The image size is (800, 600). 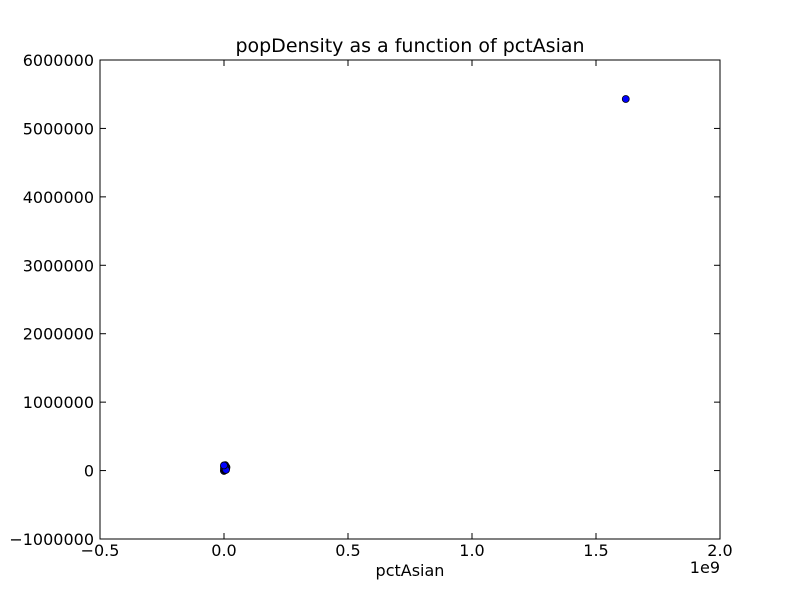 I want to click on x-tick-label: 0.5, so click(x=347, y=550).